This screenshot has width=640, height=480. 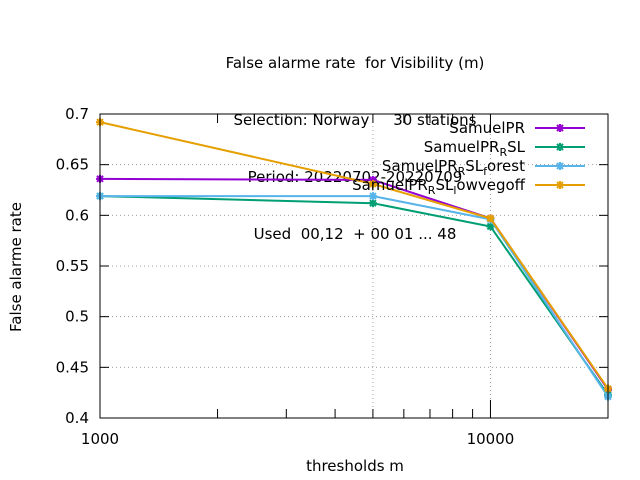 What do you see at coordinates (77, 418) in the screenshot?
I see `y-tick-label: 0.4` at bounding box center [77, 418].